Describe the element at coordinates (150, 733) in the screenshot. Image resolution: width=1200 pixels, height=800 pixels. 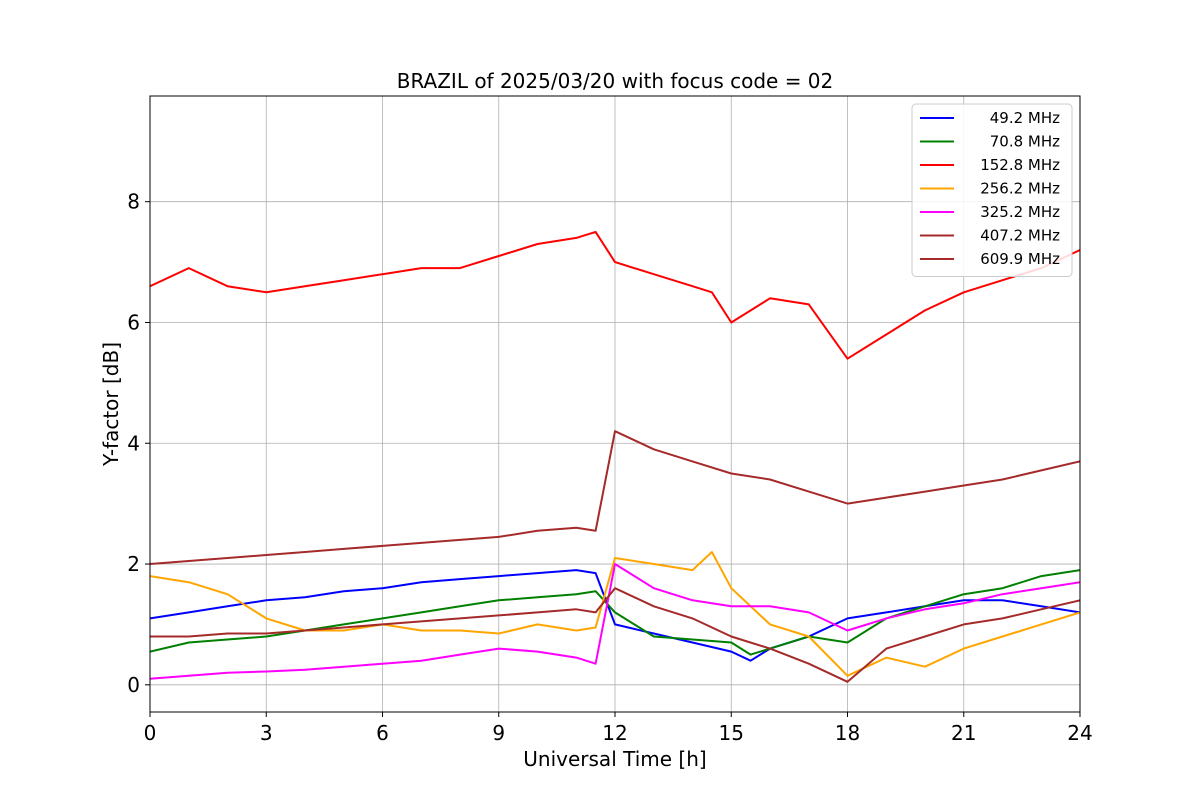
I see `x-tick-label: 0` at that location.